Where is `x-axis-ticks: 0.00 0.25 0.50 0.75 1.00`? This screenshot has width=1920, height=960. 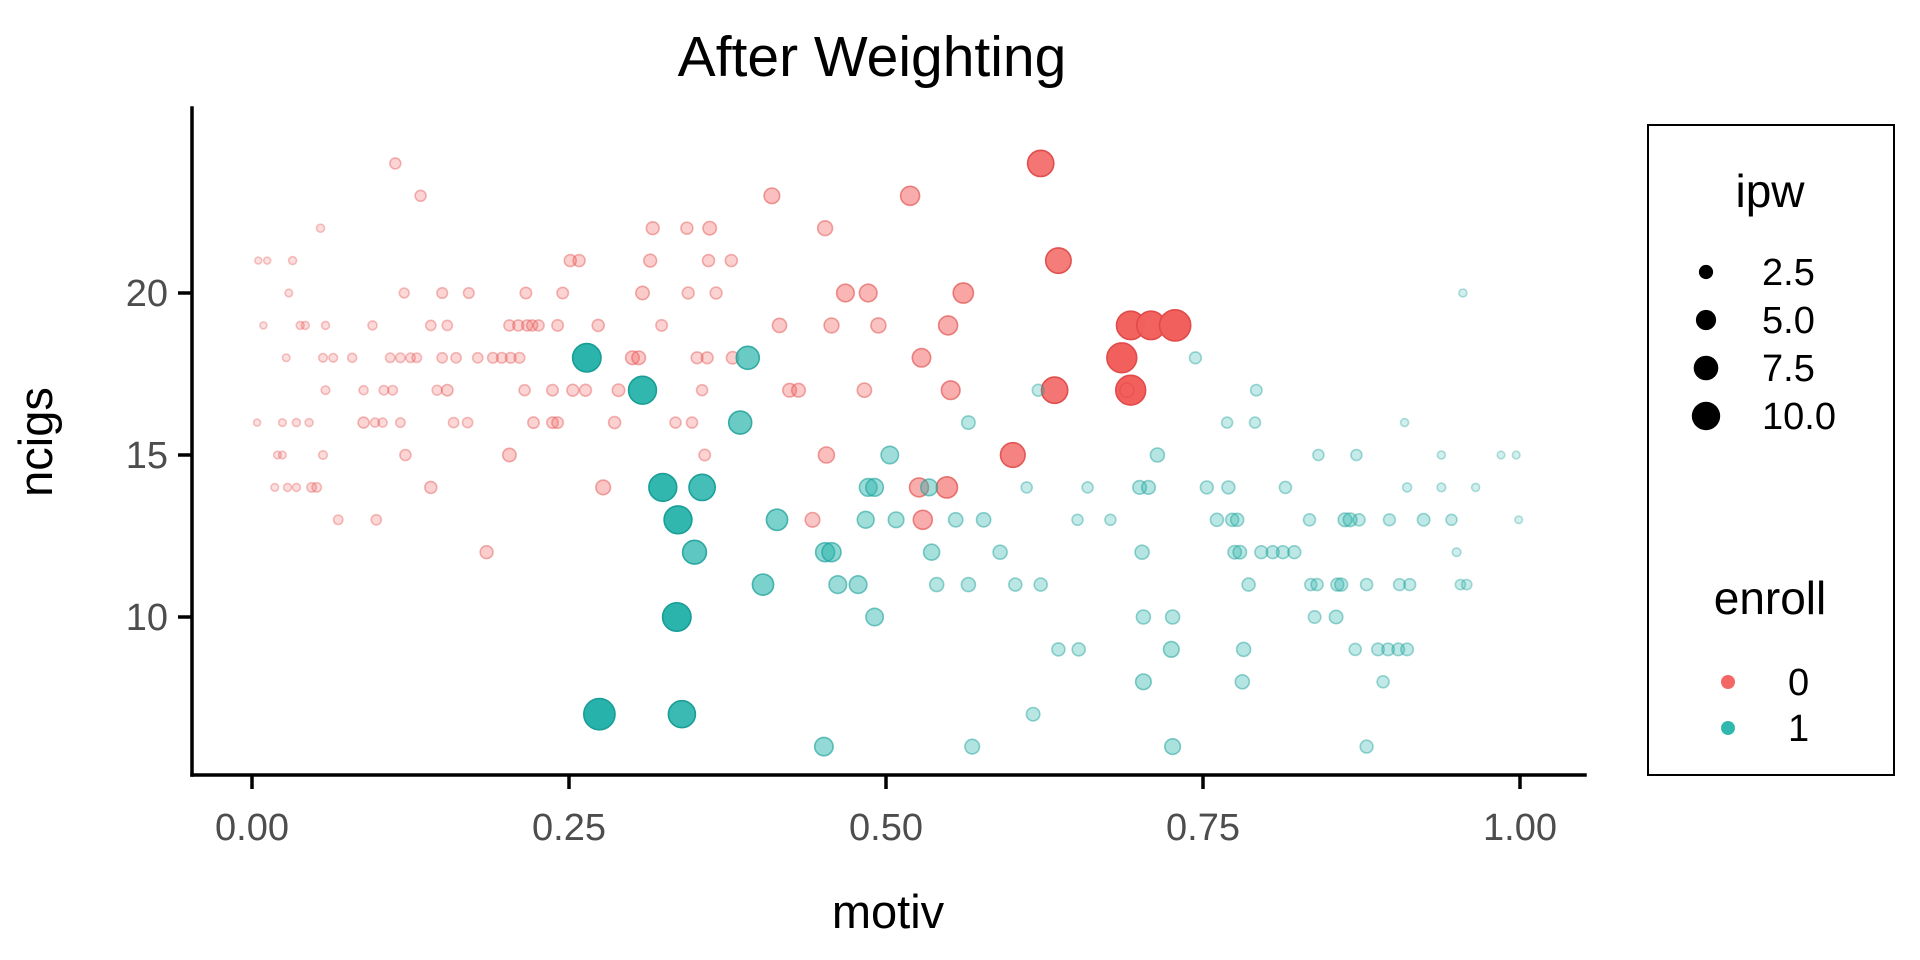
x-axis-ticks: 0.00 0.25 0.50 0.75 1.00 is located at coordinates (886, 812).